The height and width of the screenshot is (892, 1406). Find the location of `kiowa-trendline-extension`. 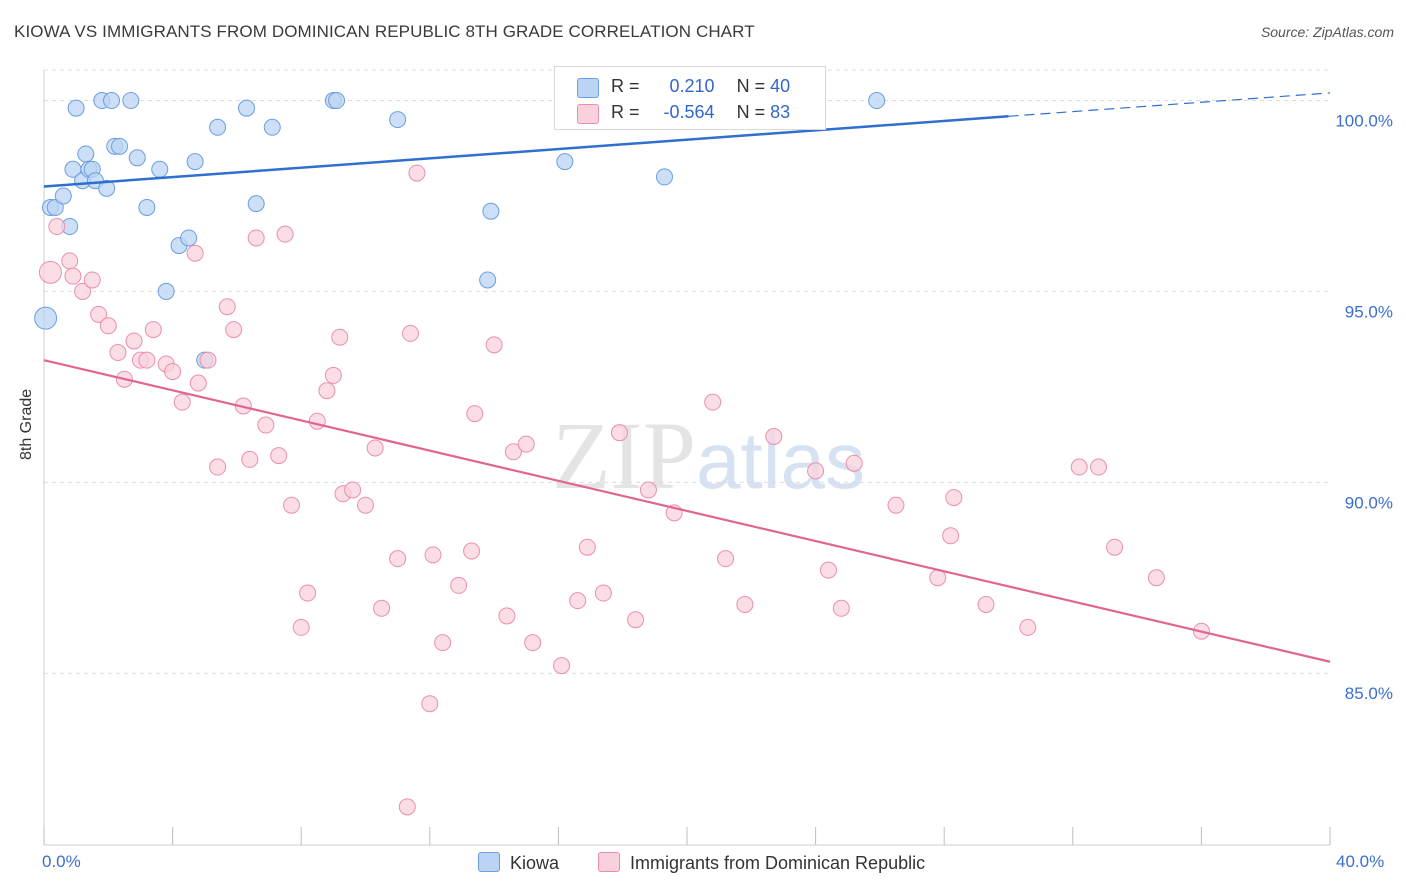

kiowa-trendline-extension is located at coordinates (1169, 104).